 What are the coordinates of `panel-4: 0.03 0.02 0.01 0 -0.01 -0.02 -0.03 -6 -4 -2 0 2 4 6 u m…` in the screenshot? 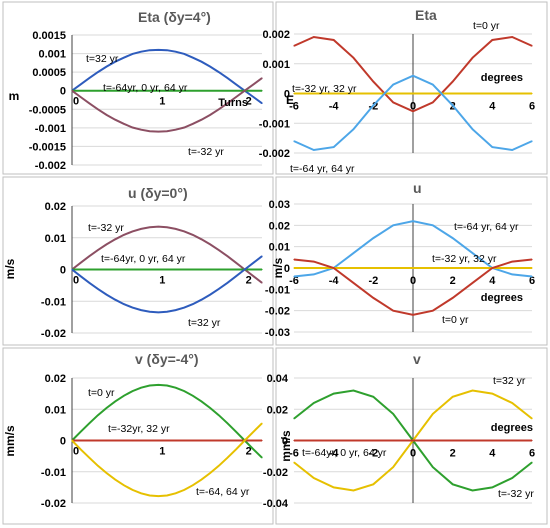 It's located at (400, 259).